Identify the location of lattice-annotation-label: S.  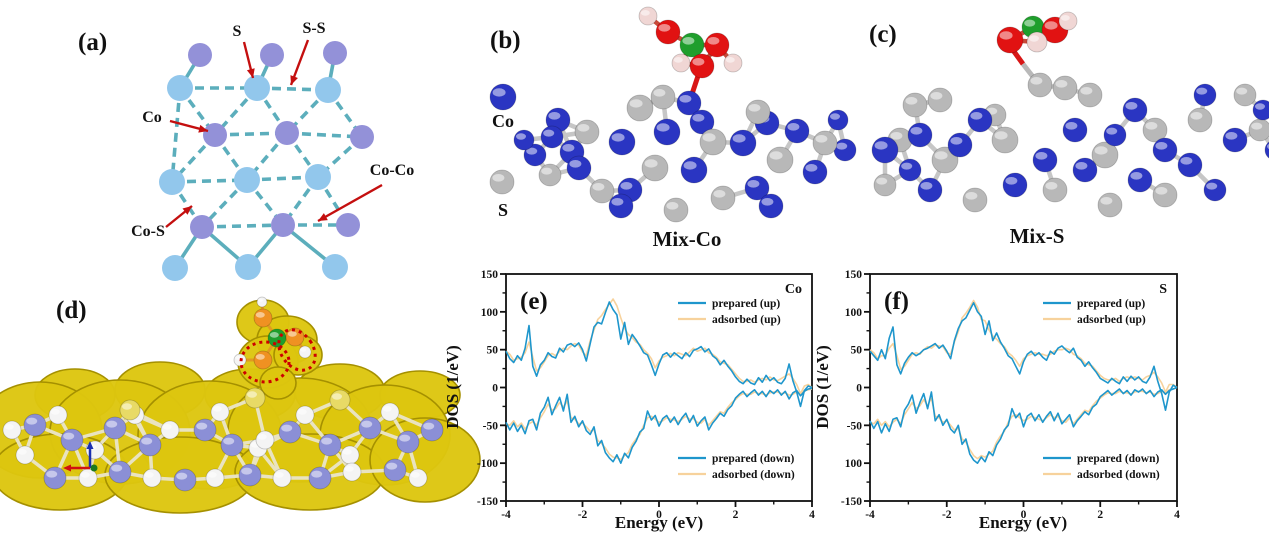
(237, 31).